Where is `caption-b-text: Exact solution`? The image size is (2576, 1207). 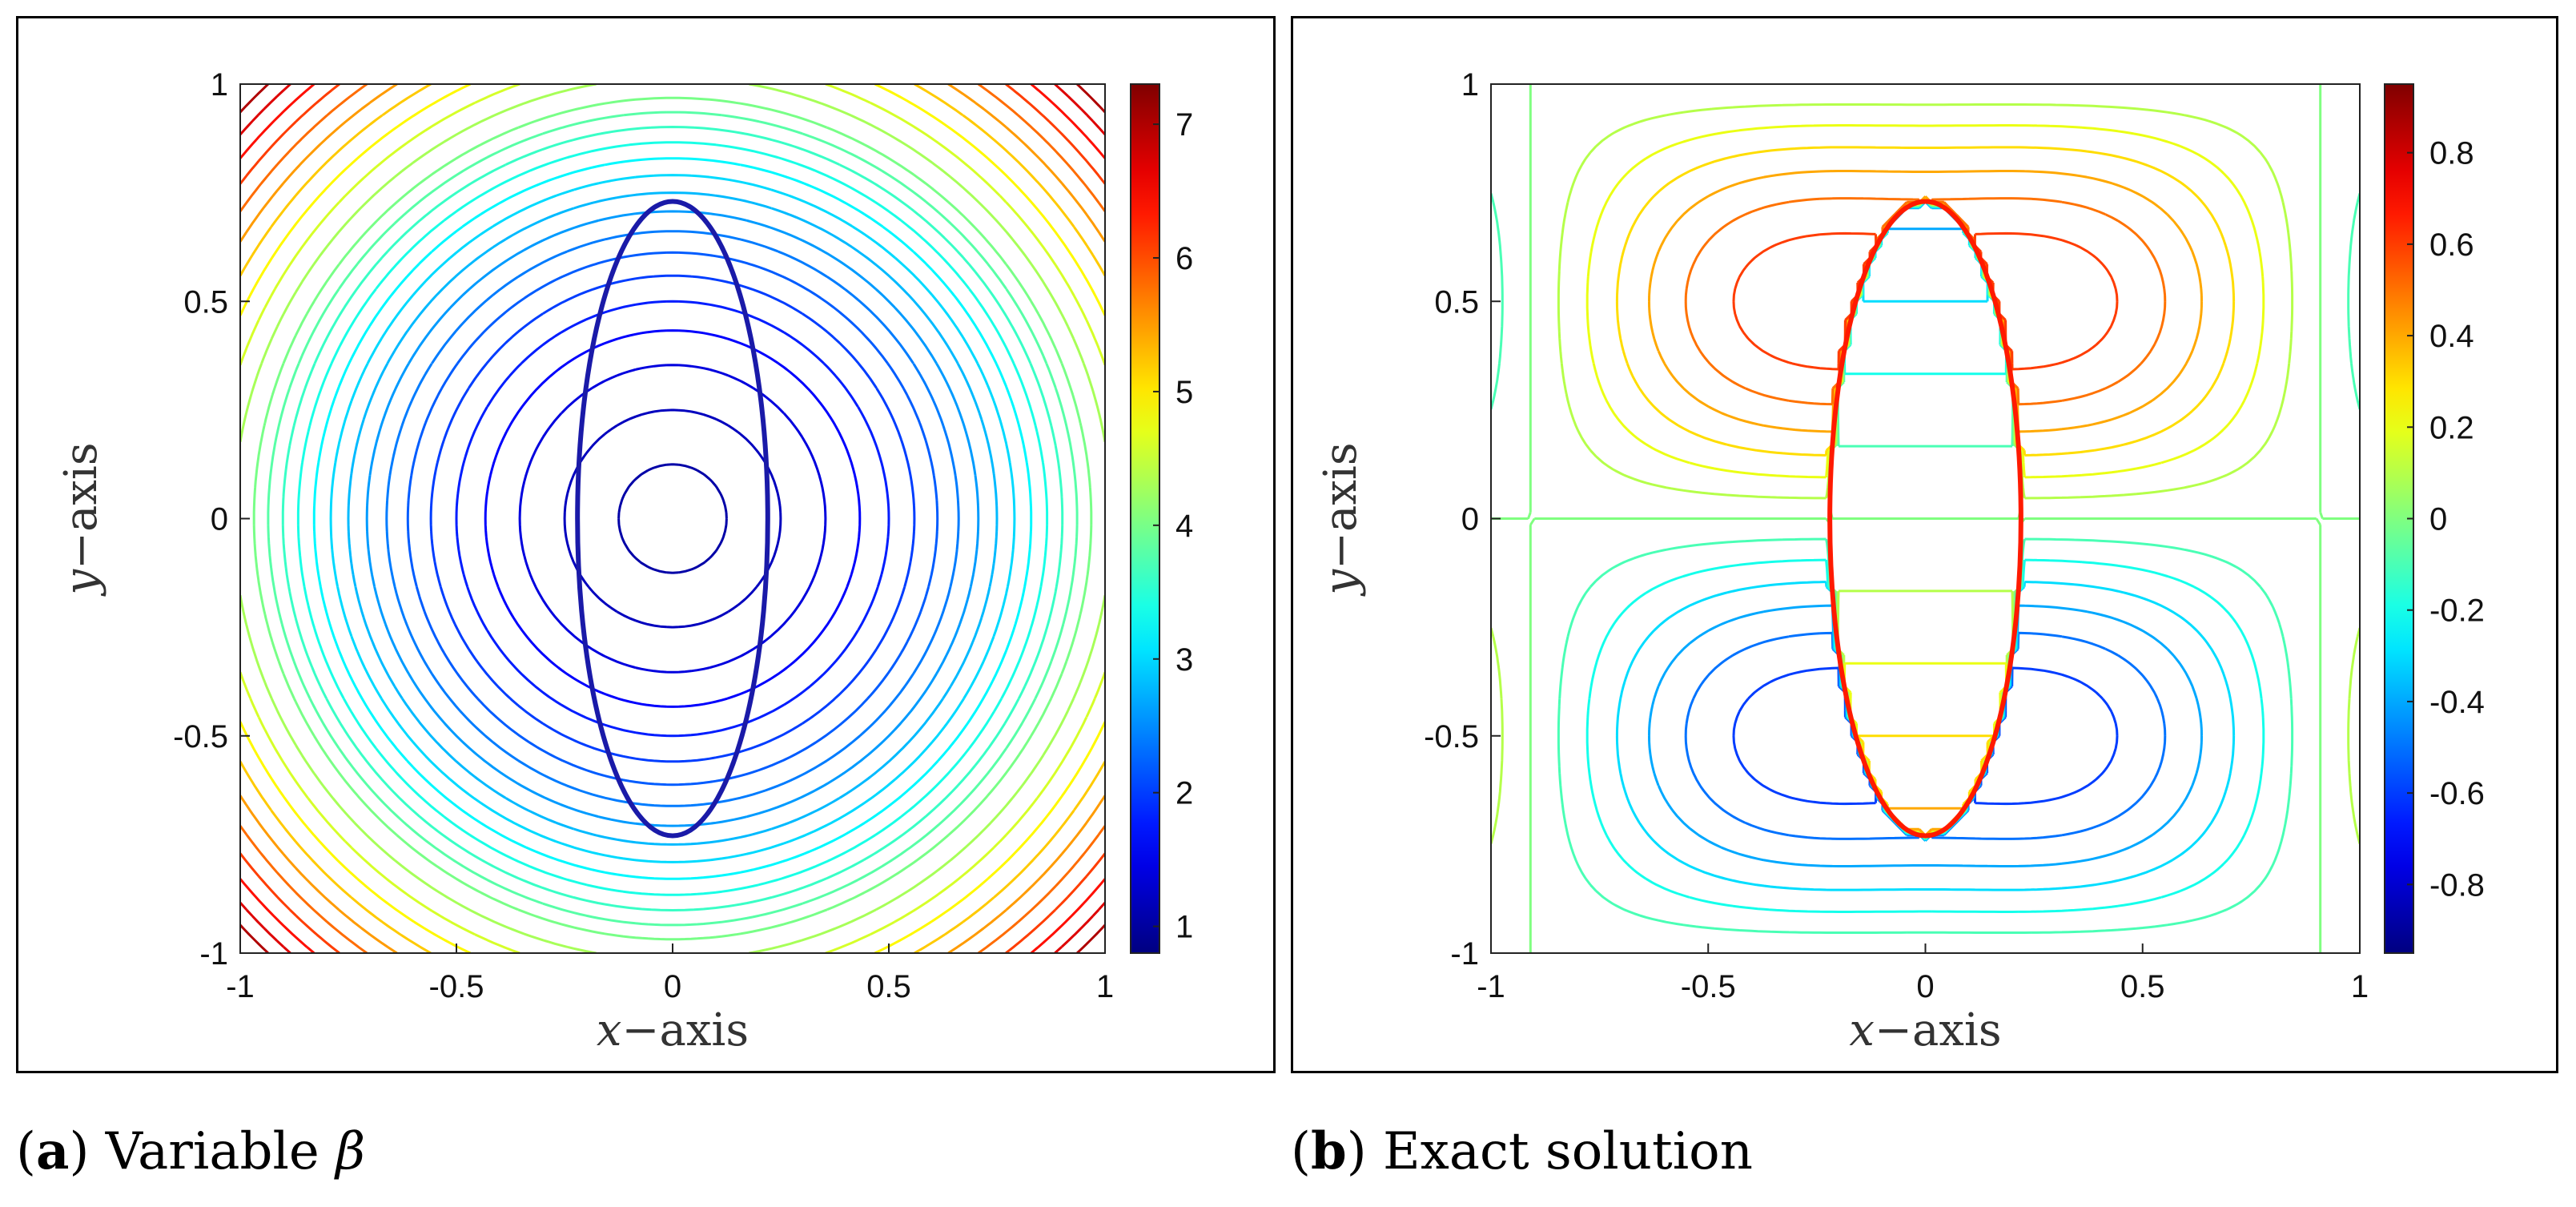
caption-b-text: Exact solution is located at coordinates (1568, 1151).